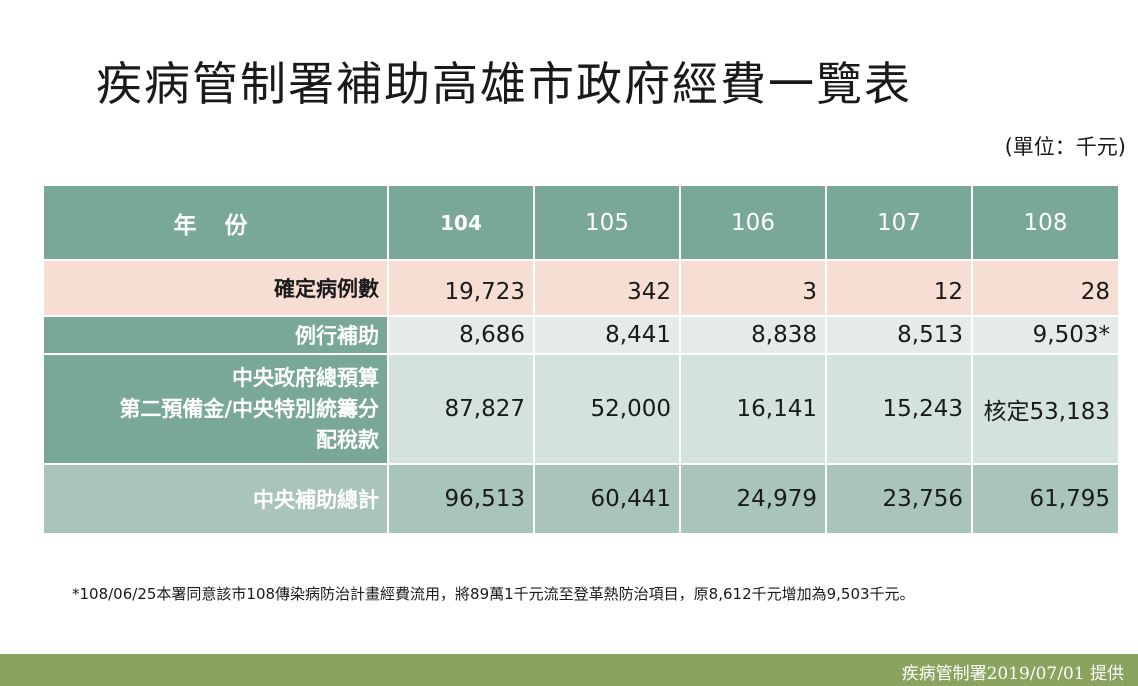 Image resolution: width=1138 pixels, height=686 pixels. What do you see at coordinates (1012, 674) in the screenshot?
I see `footer-credit: 疾病管制署2019/07/01 提供` at bounding box center [1012, 674].